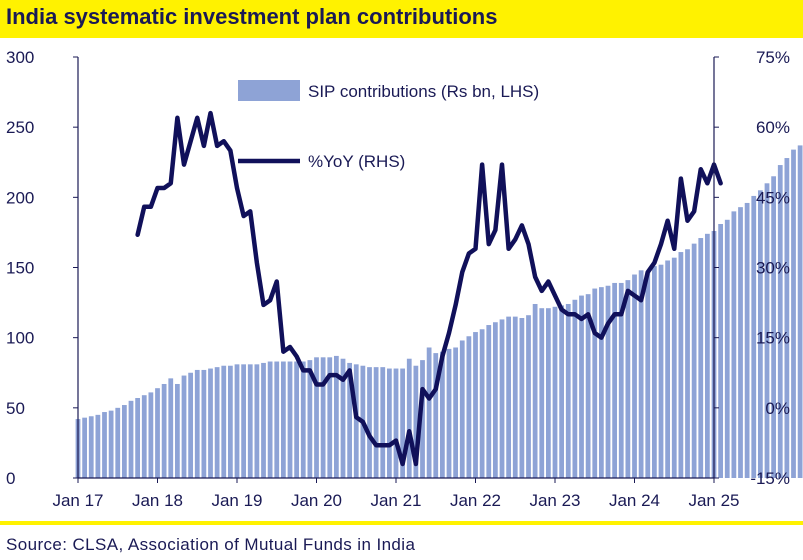 The height and width of the screenshot is (560, 803). I want to click on left-axis-label: 250, so click(20, 127).